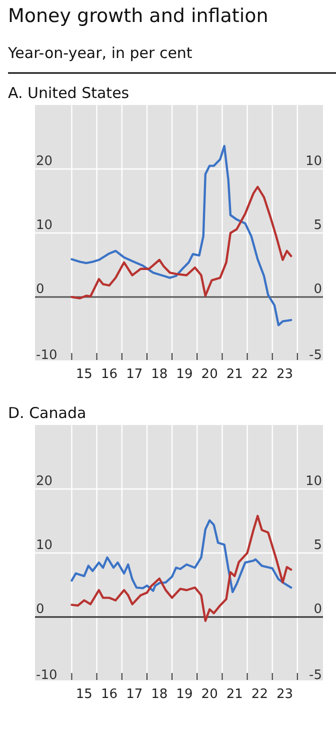 The image size is (336, 750). Describe the element at coordinates (47, 413) in the screenshot. I see `chart-title: D. Canada` at that location.